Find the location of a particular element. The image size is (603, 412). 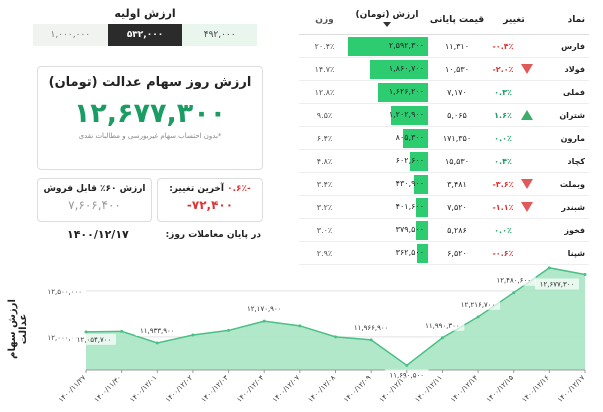

point-label: ۱۲,۱۷۰,۹۰۰ is located at coordinates (264, 309).